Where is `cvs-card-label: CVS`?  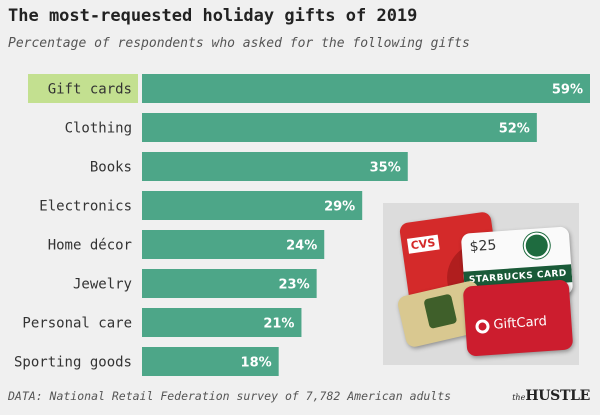
cvs-card-label: CVS is located at coordinates (423, 244).